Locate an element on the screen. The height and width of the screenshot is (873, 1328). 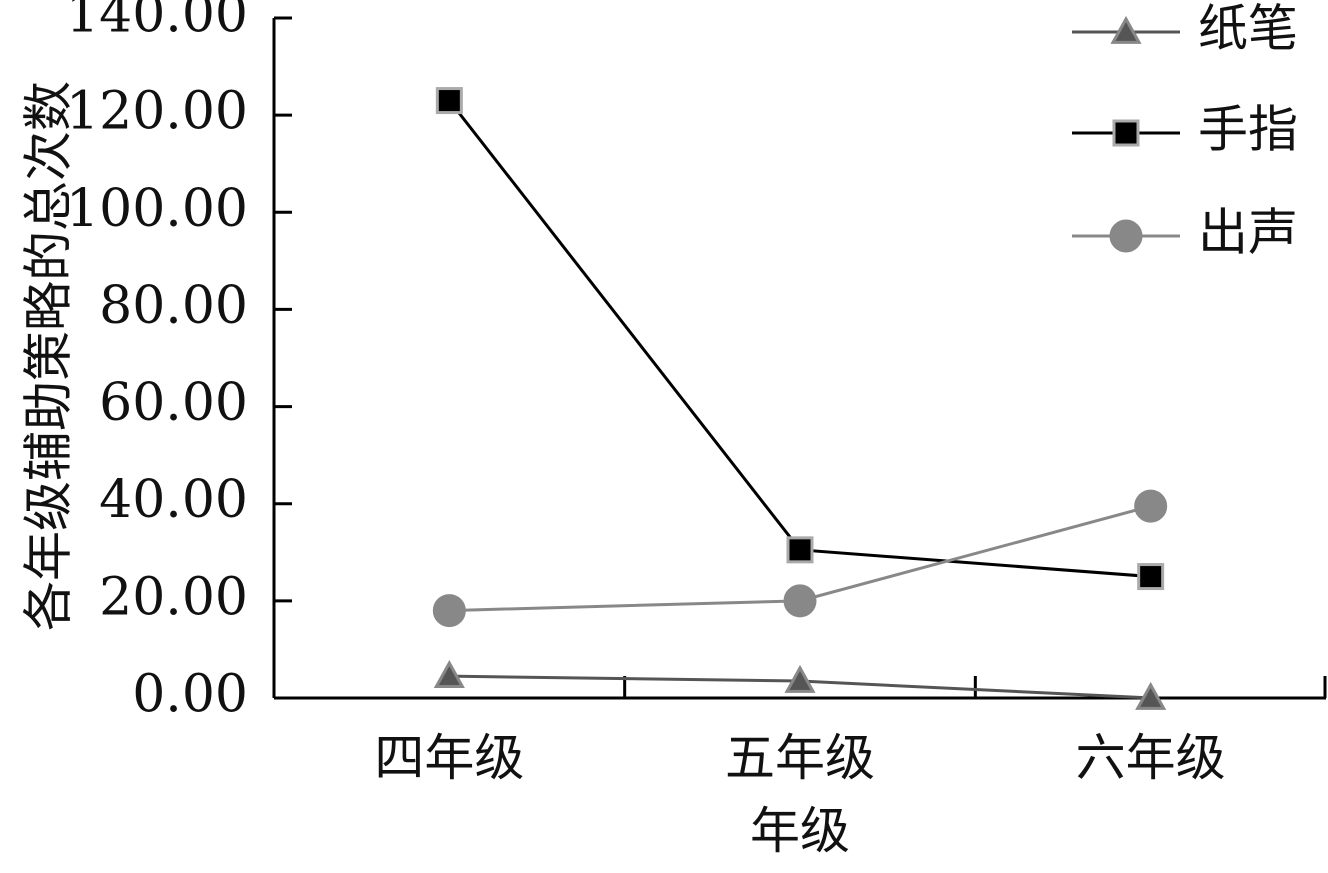
y-tick-label: 80.00 is located at coordinates (173, 306).